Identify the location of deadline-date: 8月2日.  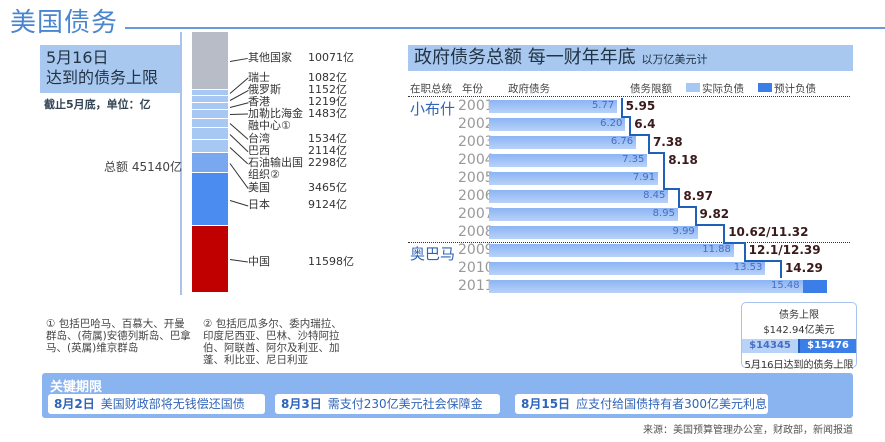
(74, 404).